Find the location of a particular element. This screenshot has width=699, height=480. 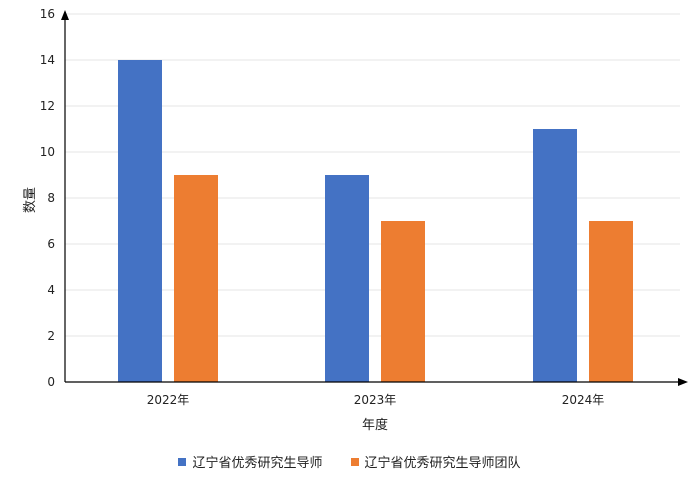

y-tick-label: 10 is located at coordinates (47, 152).